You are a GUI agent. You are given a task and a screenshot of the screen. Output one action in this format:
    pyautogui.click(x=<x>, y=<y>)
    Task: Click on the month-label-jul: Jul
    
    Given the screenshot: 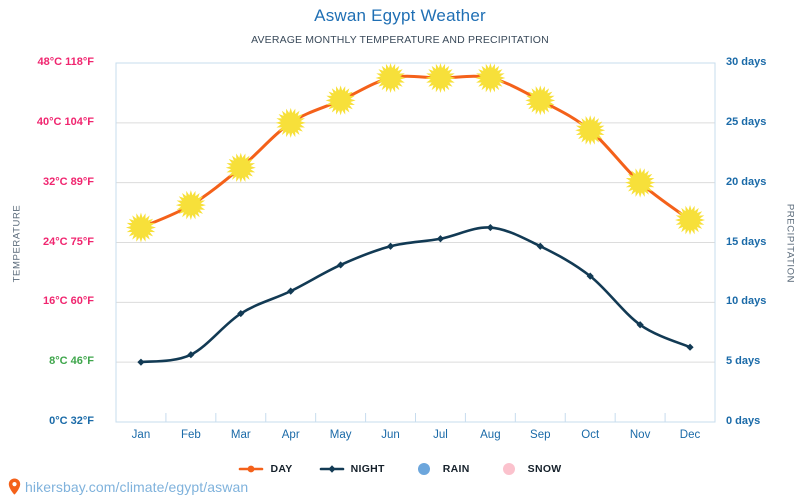 What is the action you would take?
    pyautogui.click(x=440, y=435)
    